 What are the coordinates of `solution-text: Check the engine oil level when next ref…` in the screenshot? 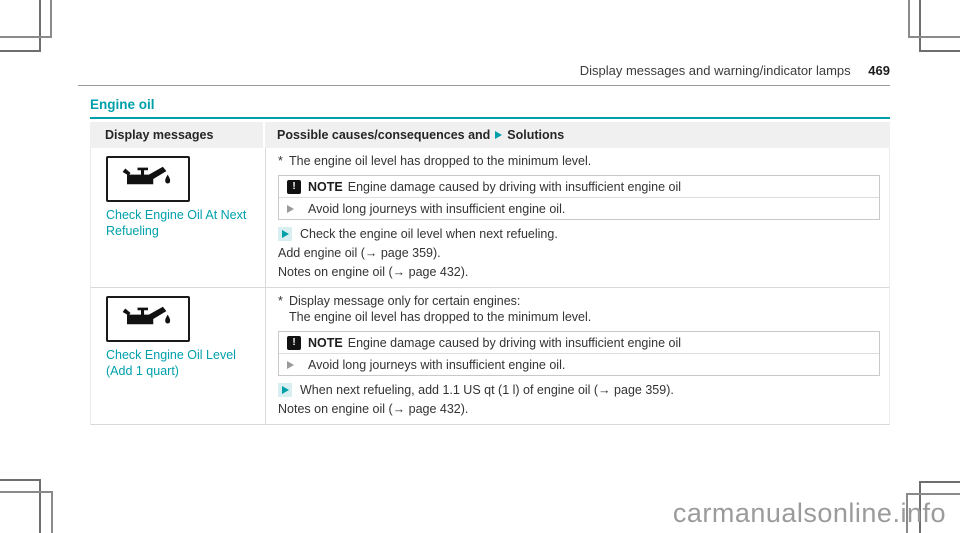 It's located at (429, 234).